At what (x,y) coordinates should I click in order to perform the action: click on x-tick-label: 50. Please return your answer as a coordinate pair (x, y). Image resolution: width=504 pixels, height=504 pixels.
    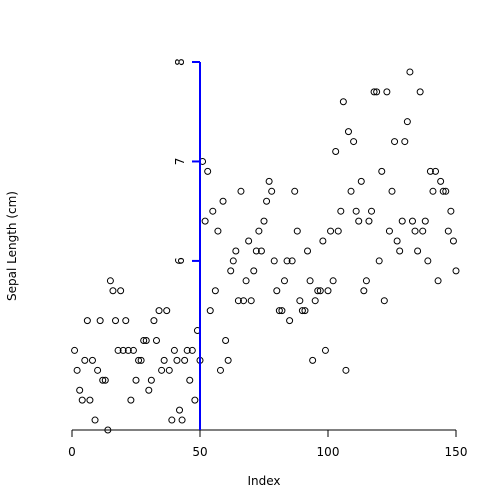
    Looking at the image, I should click on (199, 452).